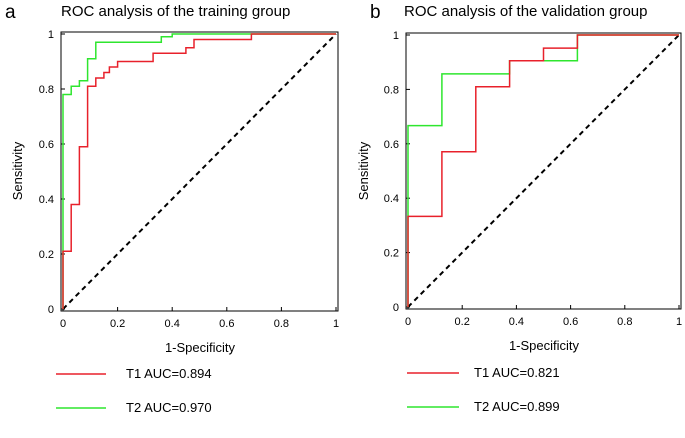 This screenshot has height=438, width=685. I want to click on panel-a-legend-t2-label: T2 AUC=0.970, so click(169, 407).